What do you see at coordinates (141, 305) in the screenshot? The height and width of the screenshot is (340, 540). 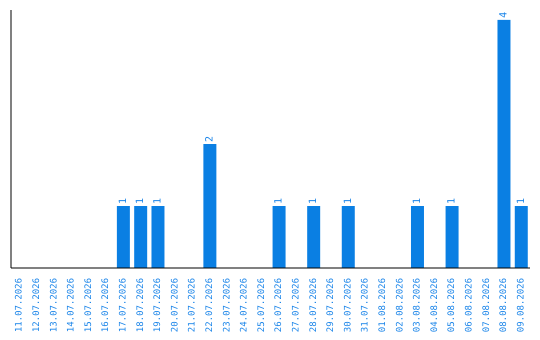 I see `x-tick-label: 18.07.2026` at bounding box center [141, 305].